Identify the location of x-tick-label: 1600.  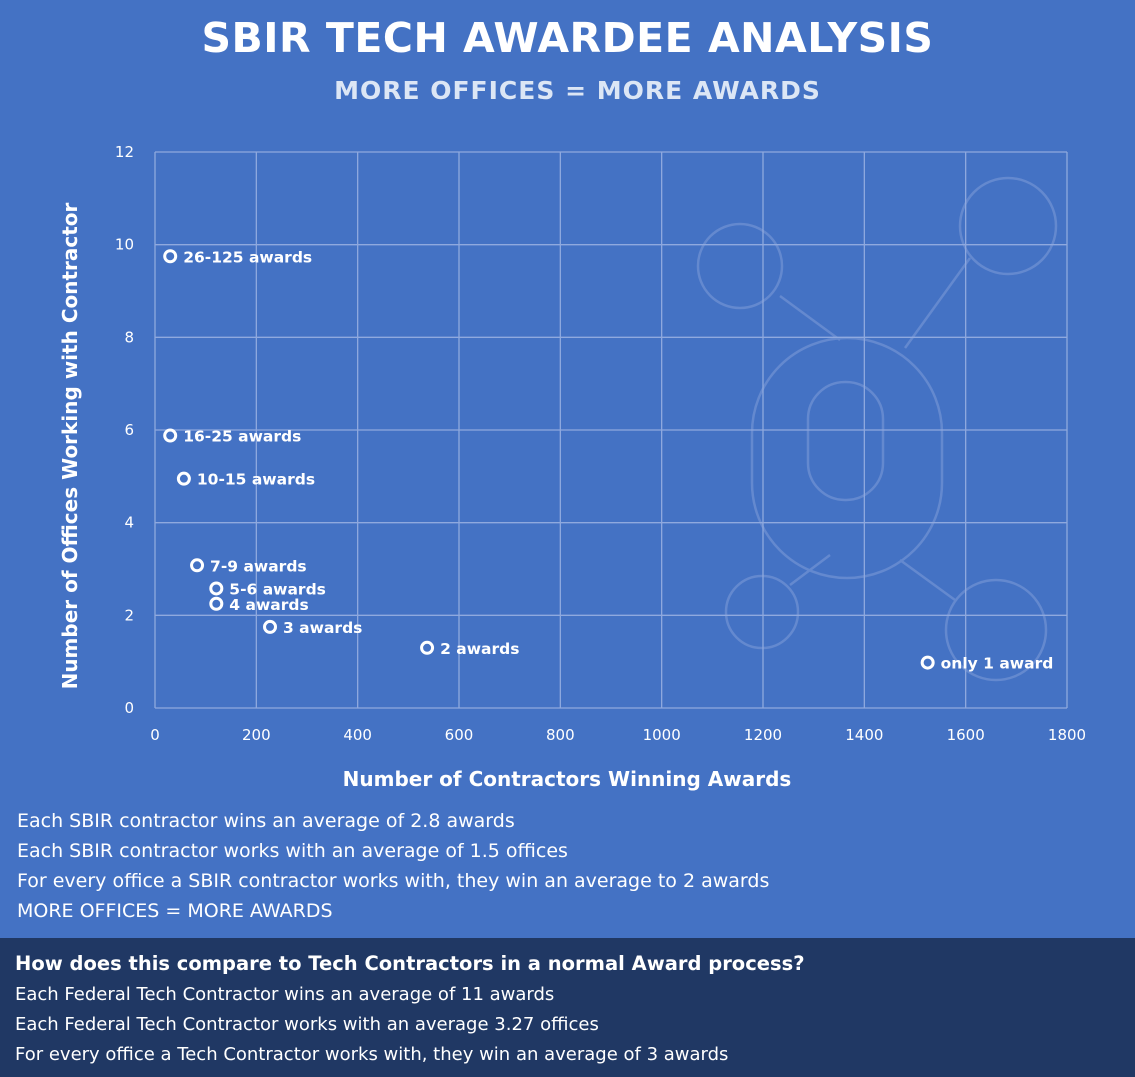
(966, 735).